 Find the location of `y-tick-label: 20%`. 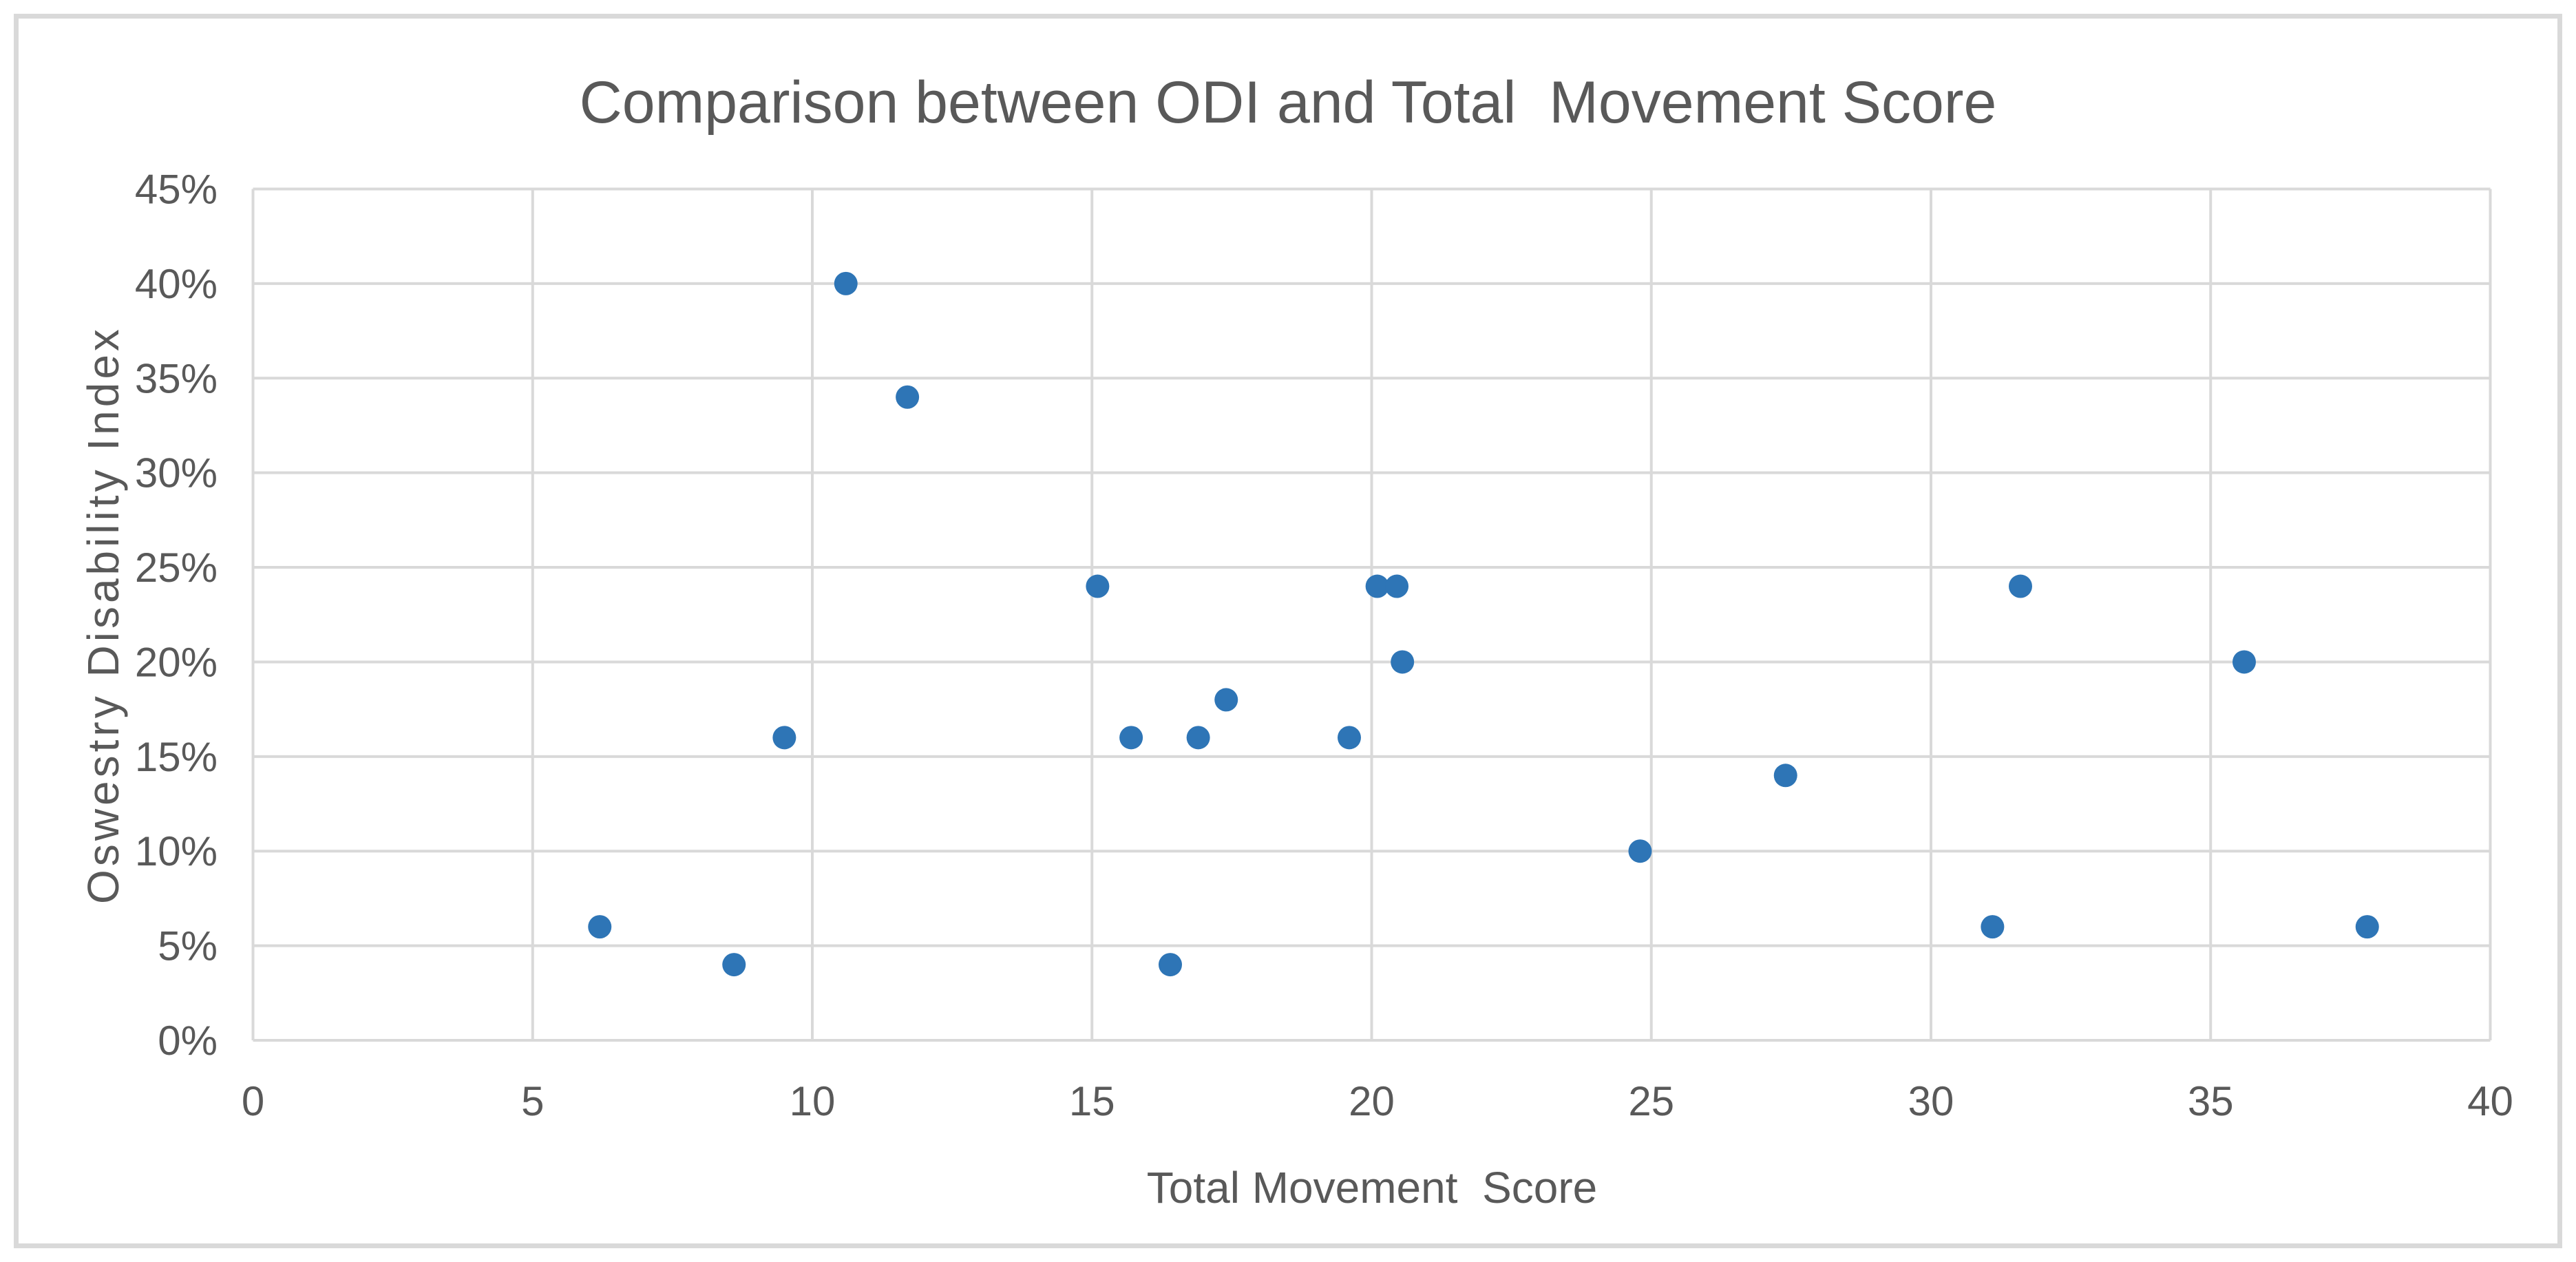

y-tick-label: 20% is located at coordinates (177, 662).